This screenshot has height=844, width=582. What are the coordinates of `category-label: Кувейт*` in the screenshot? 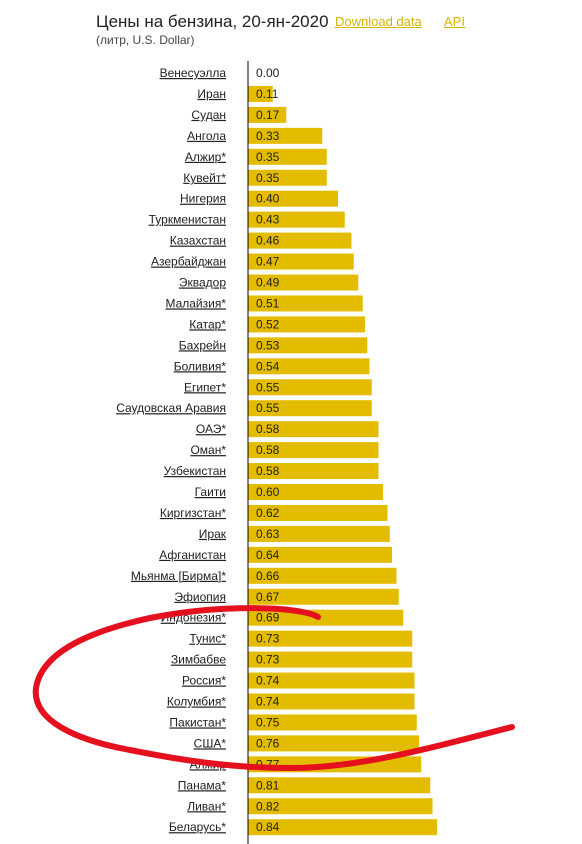 It's located at (204, 178).